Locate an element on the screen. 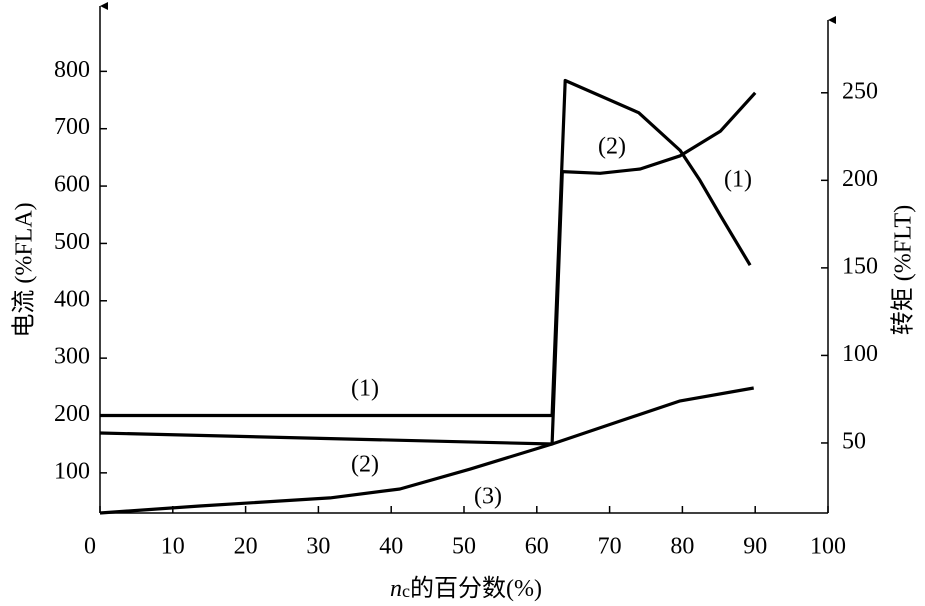  x-axis-title-sub: c is located at coordinates (406, 591).